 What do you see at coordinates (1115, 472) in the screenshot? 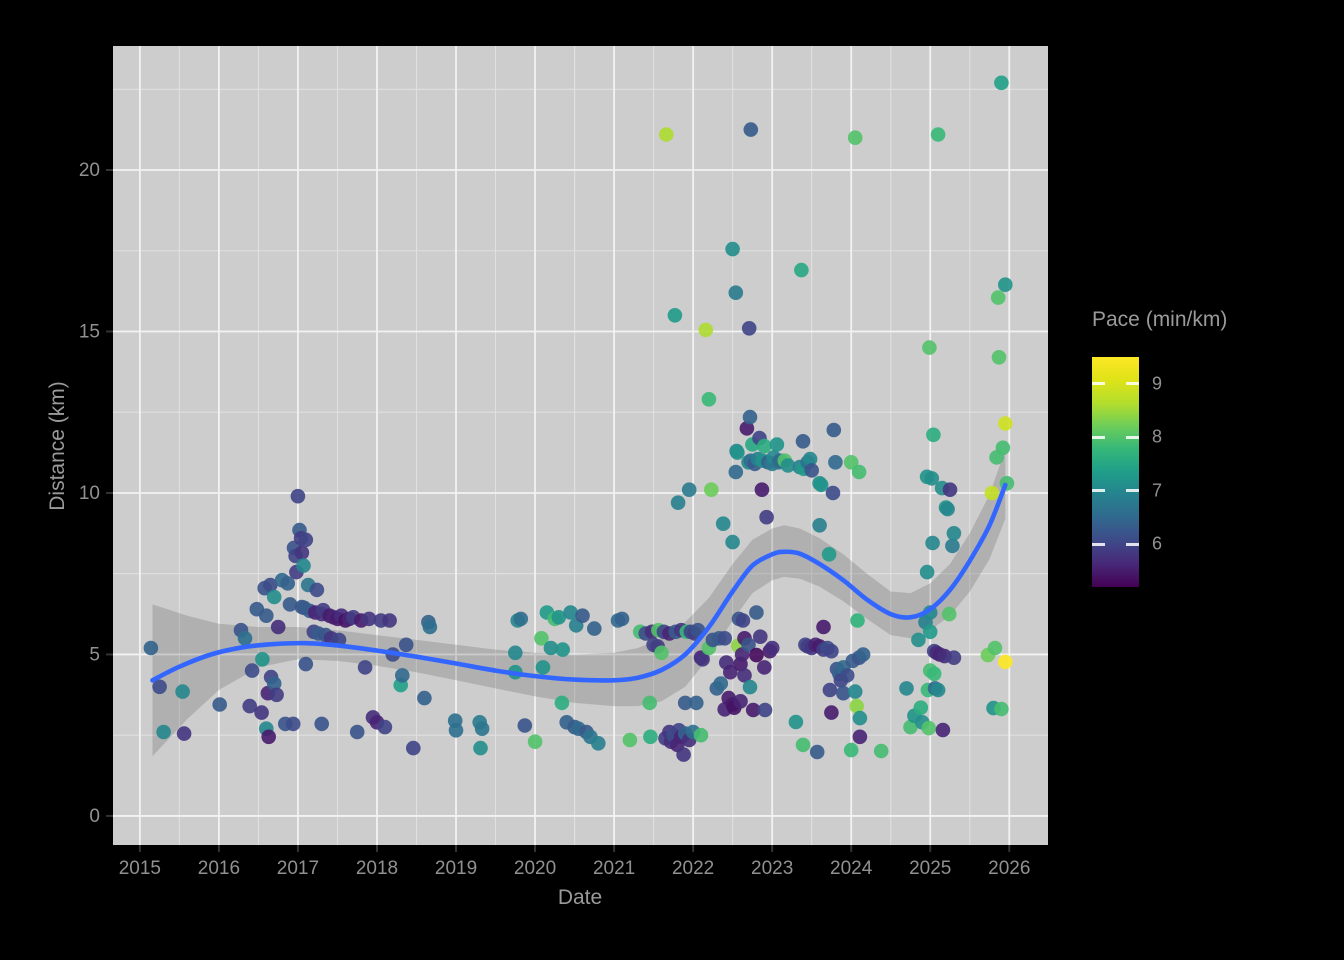
I see `legend-colorbar` at bounding box center [1115, 472].